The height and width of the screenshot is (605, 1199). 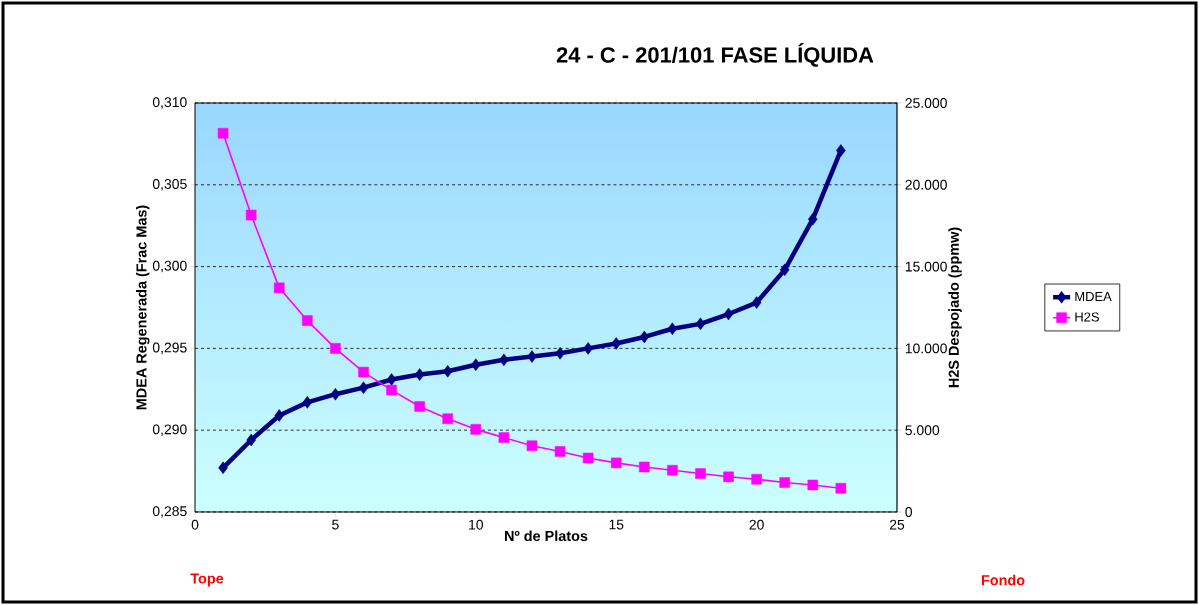 What do you see at coordinates (897, 524) in the screenshot?
I see `x-tick-label: 25` at bounding box center [897, 524].